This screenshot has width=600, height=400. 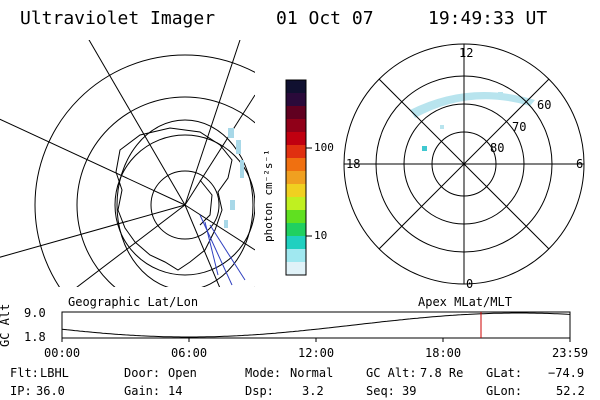 What do you see at coordinates (234, 178) in the screenshot?
I see `aurora-specks-geo` at bounding box center [234, 178].